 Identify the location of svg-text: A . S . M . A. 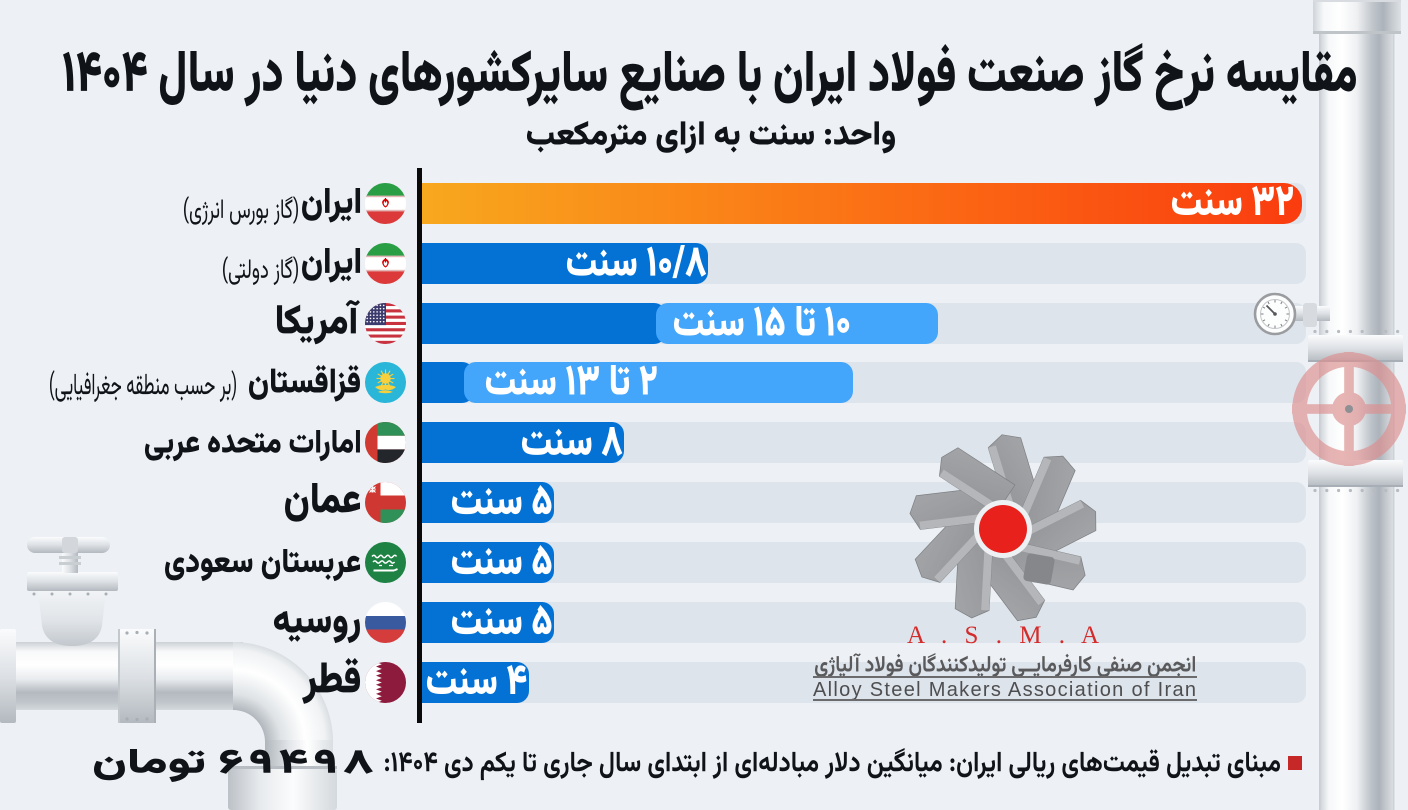
(1003, 635).